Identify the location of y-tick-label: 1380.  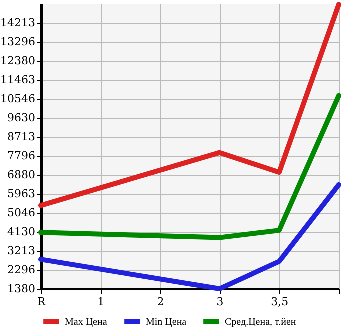
(22, 289).